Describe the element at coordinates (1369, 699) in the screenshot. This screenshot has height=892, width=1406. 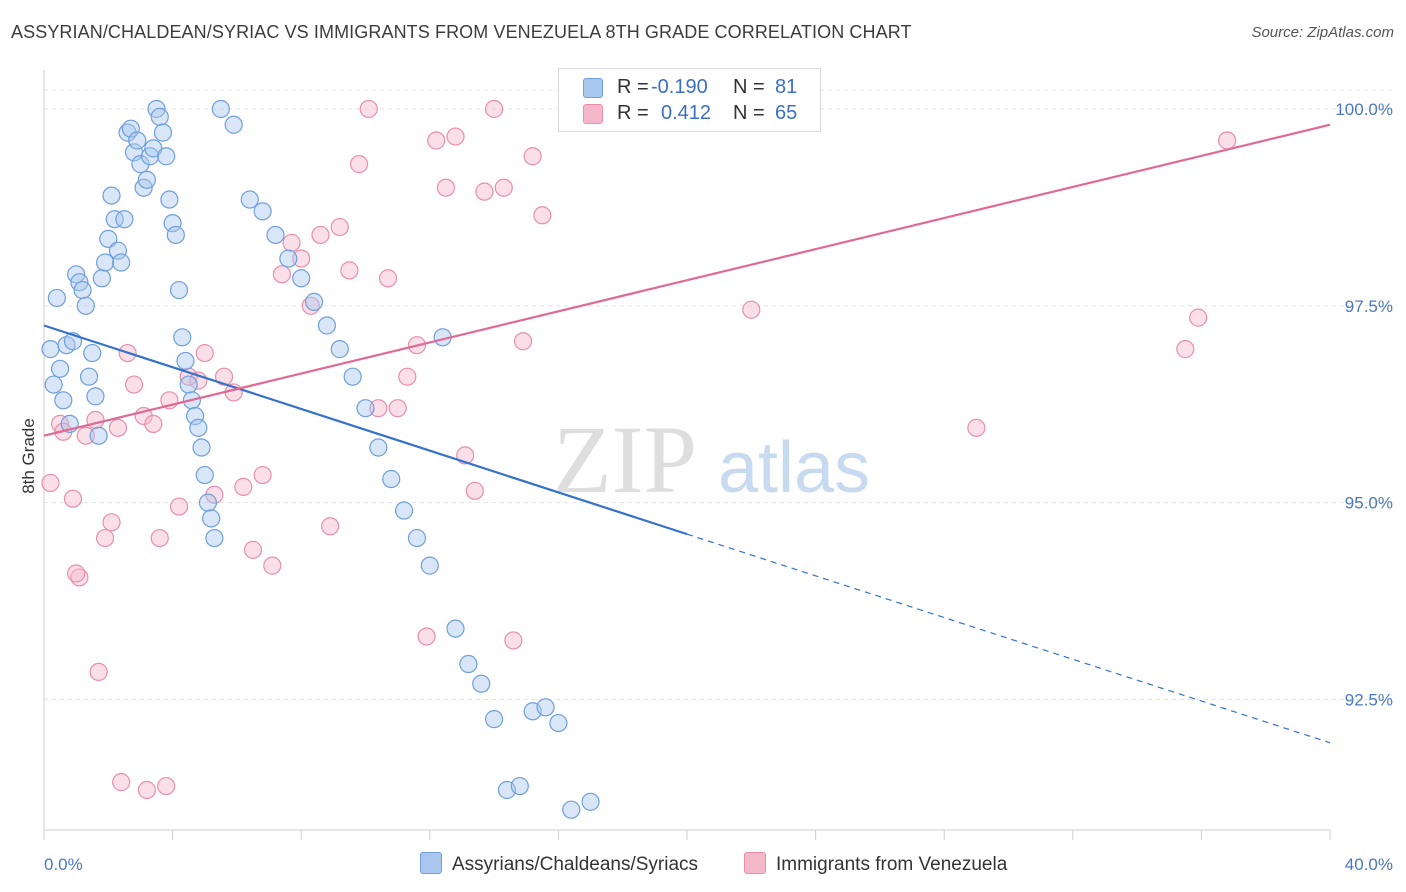
I see `y-tick-label: 92.5%` at that location.